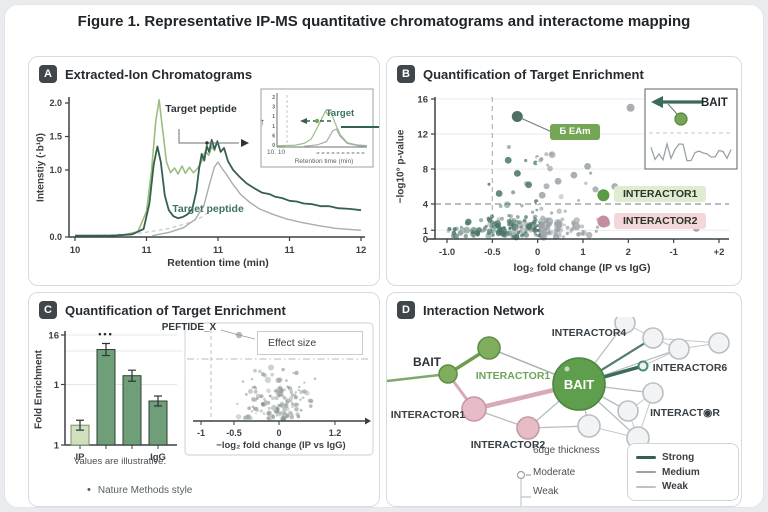 This screenshot has height=512, width=768. I want to click on svg-text: 1.2, so click(335, 433).